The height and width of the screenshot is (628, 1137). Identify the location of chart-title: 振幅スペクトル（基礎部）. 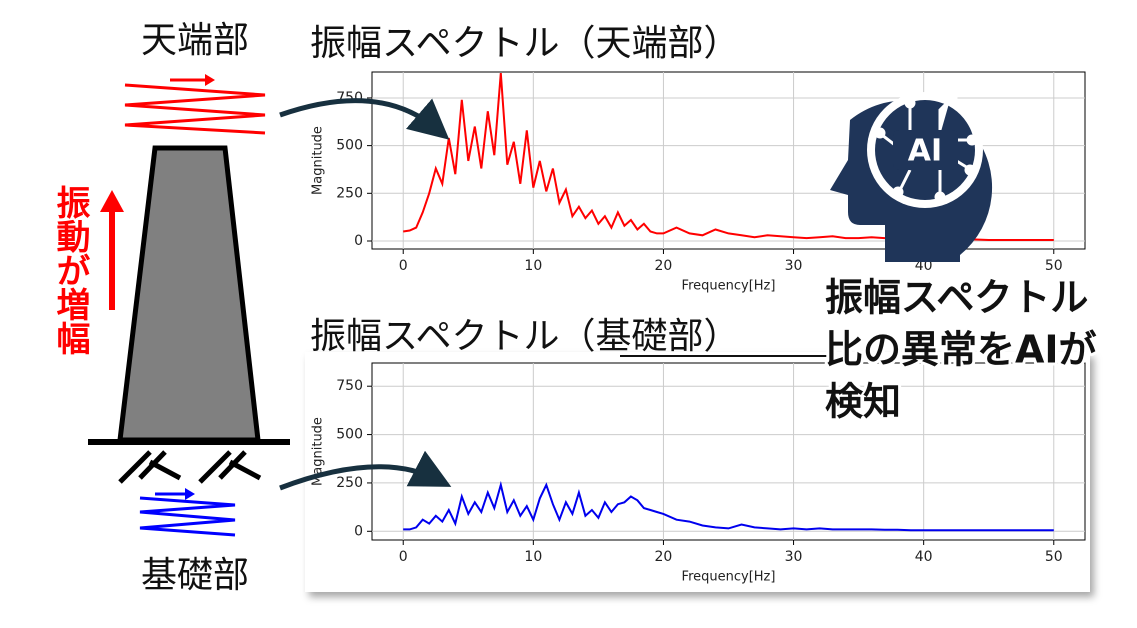
(524, 336).